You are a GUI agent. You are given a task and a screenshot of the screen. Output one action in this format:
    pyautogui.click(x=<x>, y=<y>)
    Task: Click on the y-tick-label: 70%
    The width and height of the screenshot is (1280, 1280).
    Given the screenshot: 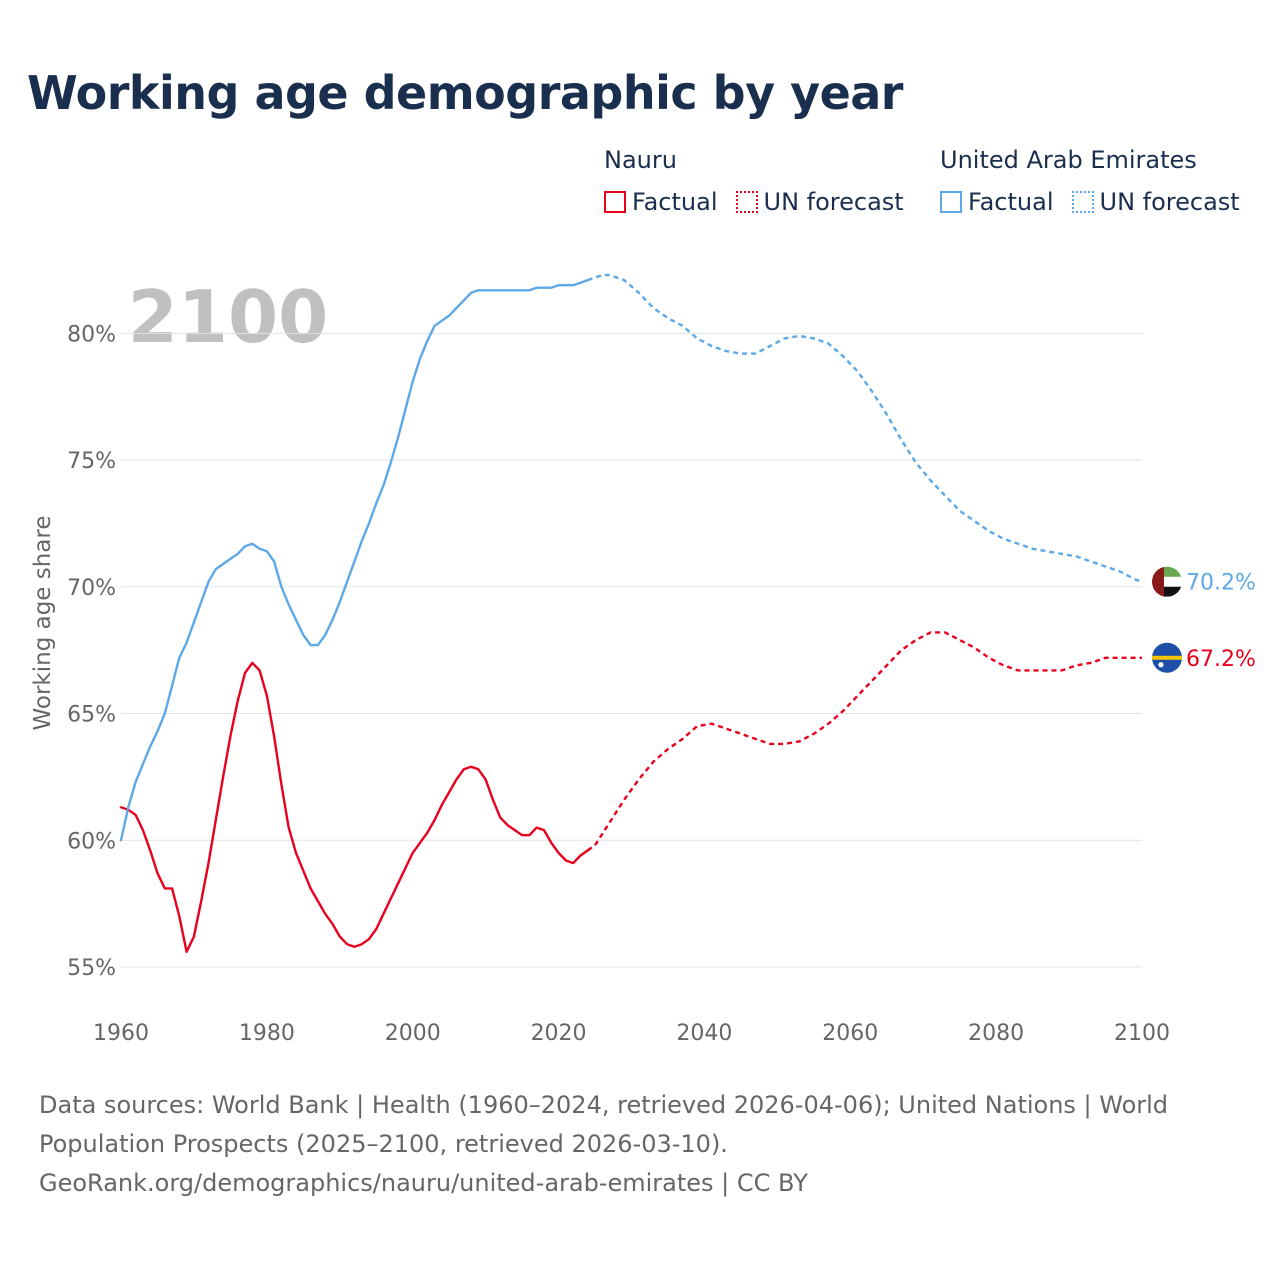 What is the action you would take?
    pyautogui.click(x=91, y=588)
    